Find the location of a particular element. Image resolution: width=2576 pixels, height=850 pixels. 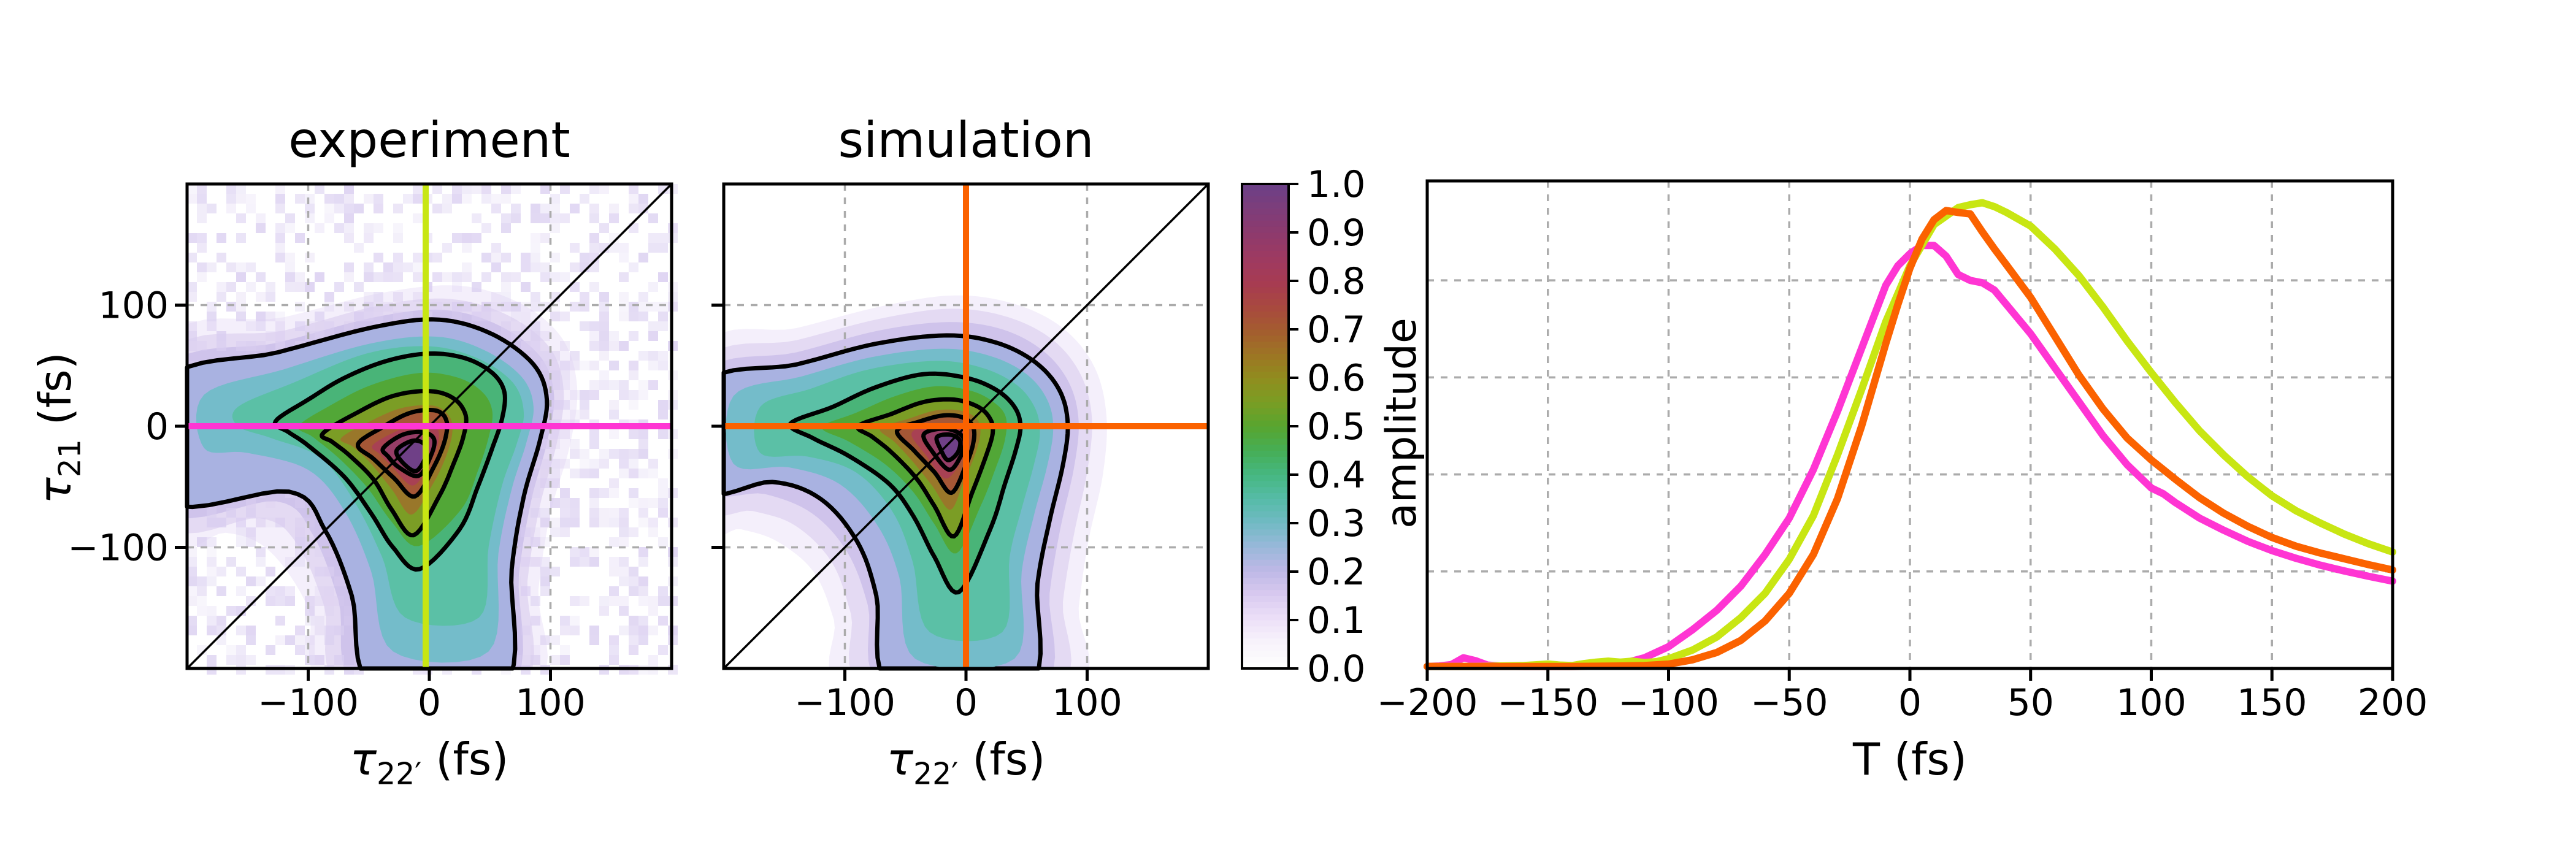

simulation-title: simulation is located at coordinates (966, 140).